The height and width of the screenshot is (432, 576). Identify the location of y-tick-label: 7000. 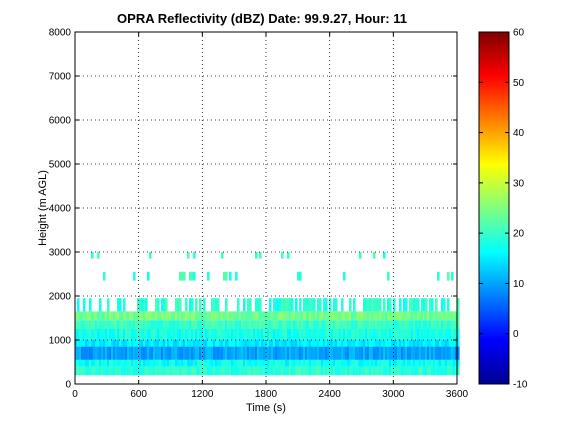
(60, 77).